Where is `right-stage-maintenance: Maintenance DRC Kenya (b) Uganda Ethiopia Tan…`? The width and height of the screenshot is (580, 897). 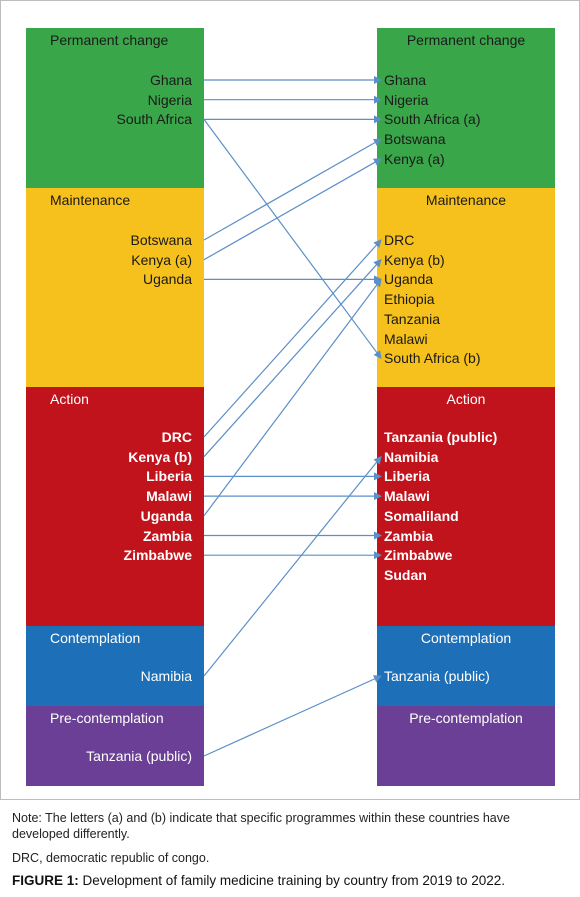
right-stage-maintenance: Maintenance DRC Kenya (b) Uganda Ethiopia Tan… is located at coordinates (466, 287).